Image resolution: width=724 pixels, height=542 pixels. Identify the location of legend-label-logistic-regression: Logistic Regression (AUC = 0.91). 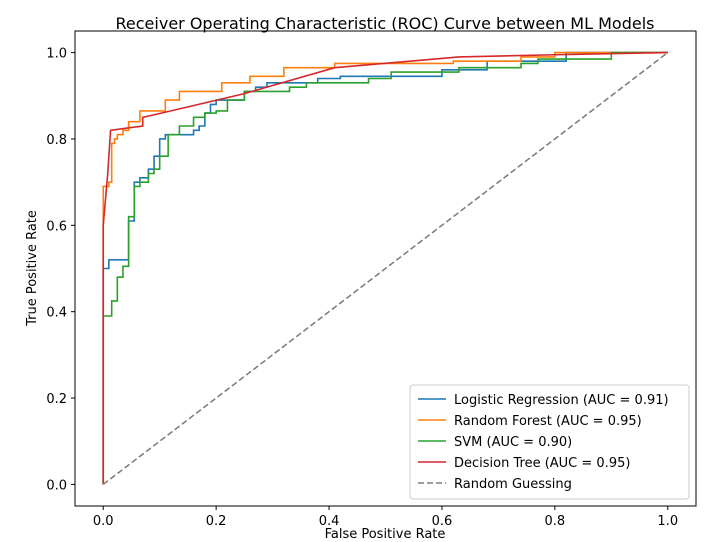
(561, 400).